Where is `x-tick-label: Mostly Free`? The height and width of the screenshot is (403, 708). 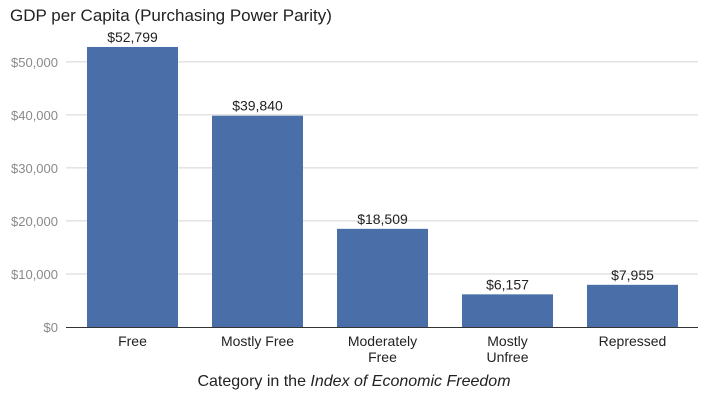 x-tick-label: Mostly Free is located at coordinates (257, 341).